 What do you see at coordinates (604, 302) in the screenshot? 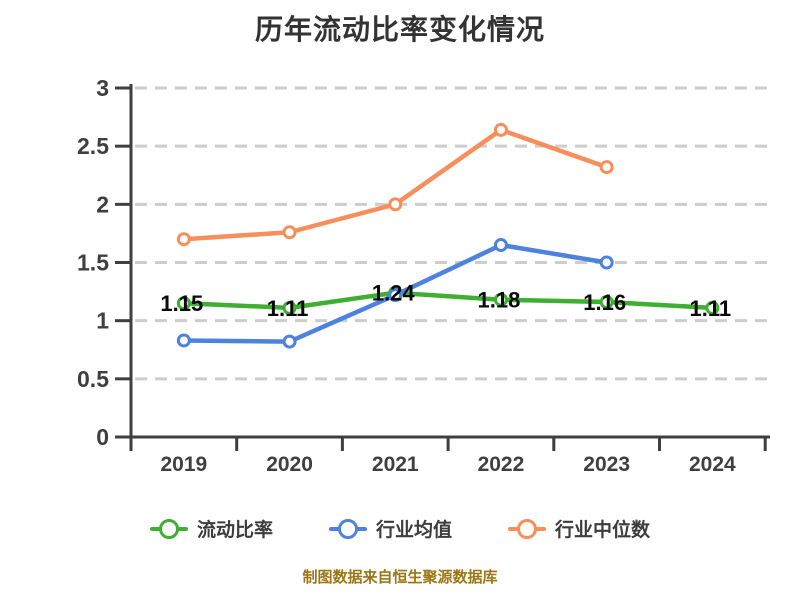
I see `svg-text: 1.16` at bounding box center [604, 302].